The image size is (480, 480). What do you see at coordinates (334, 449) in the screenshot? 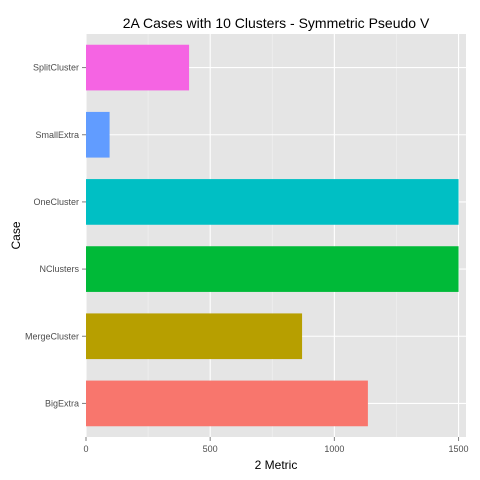
I see `x-tick-label: 1000` at bounding box center [334, 449].